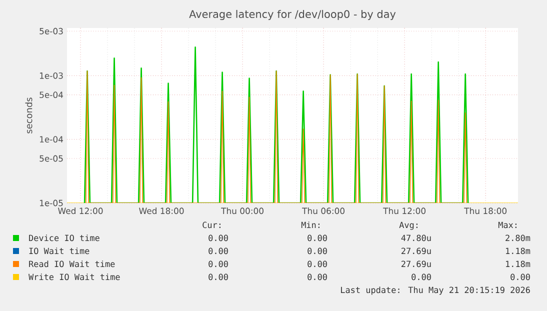 This screenshot has height=311, width=547. Describe the element at coordinates (72, 264) in the screenshot. I see `legend-label: Read IO Wait time` at that location.